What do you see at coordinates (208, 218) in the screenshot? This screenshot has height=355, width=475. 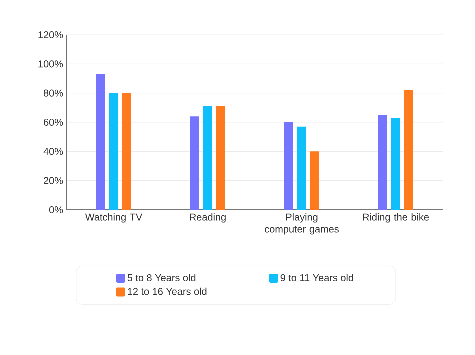 I see `x-tick-label: Reading` at bounding box center [208, 218].